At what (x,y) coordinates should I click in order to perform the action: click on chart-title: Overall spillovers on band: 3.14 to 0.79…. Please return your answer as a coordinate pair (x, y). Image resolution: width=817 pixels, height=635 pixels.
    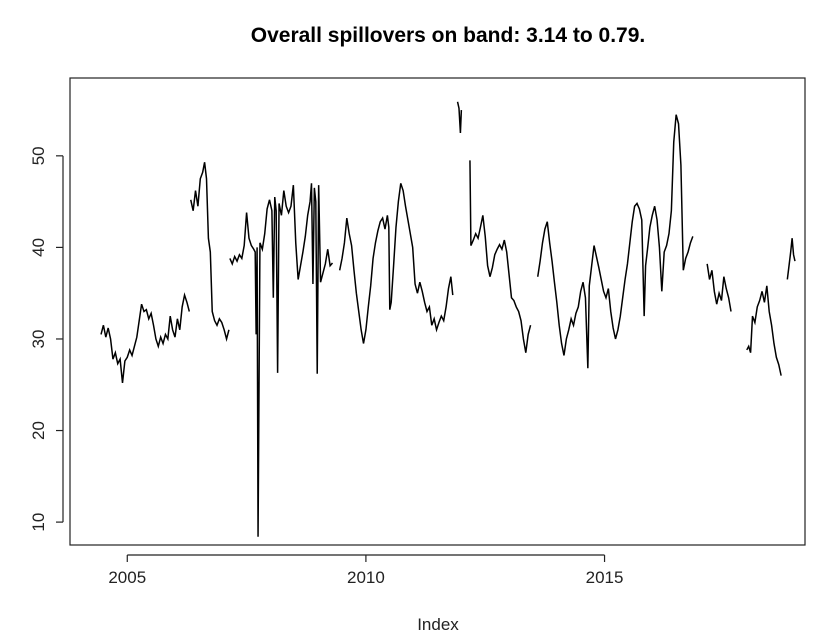
    Looking at the image, I should click on (448, 35).